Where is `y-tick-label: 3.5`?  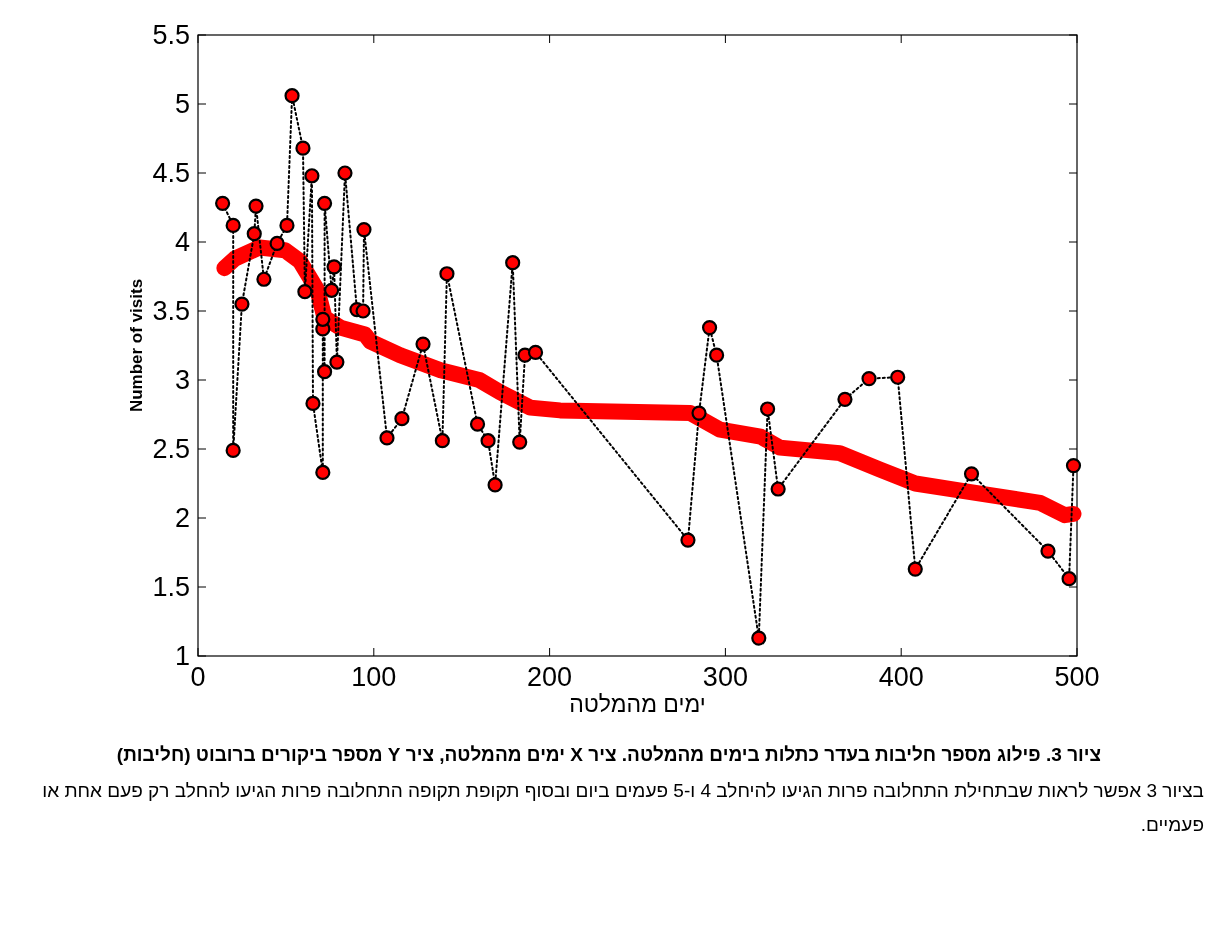 y-tick-label: 3.5 is located at coordinates (171, 311).